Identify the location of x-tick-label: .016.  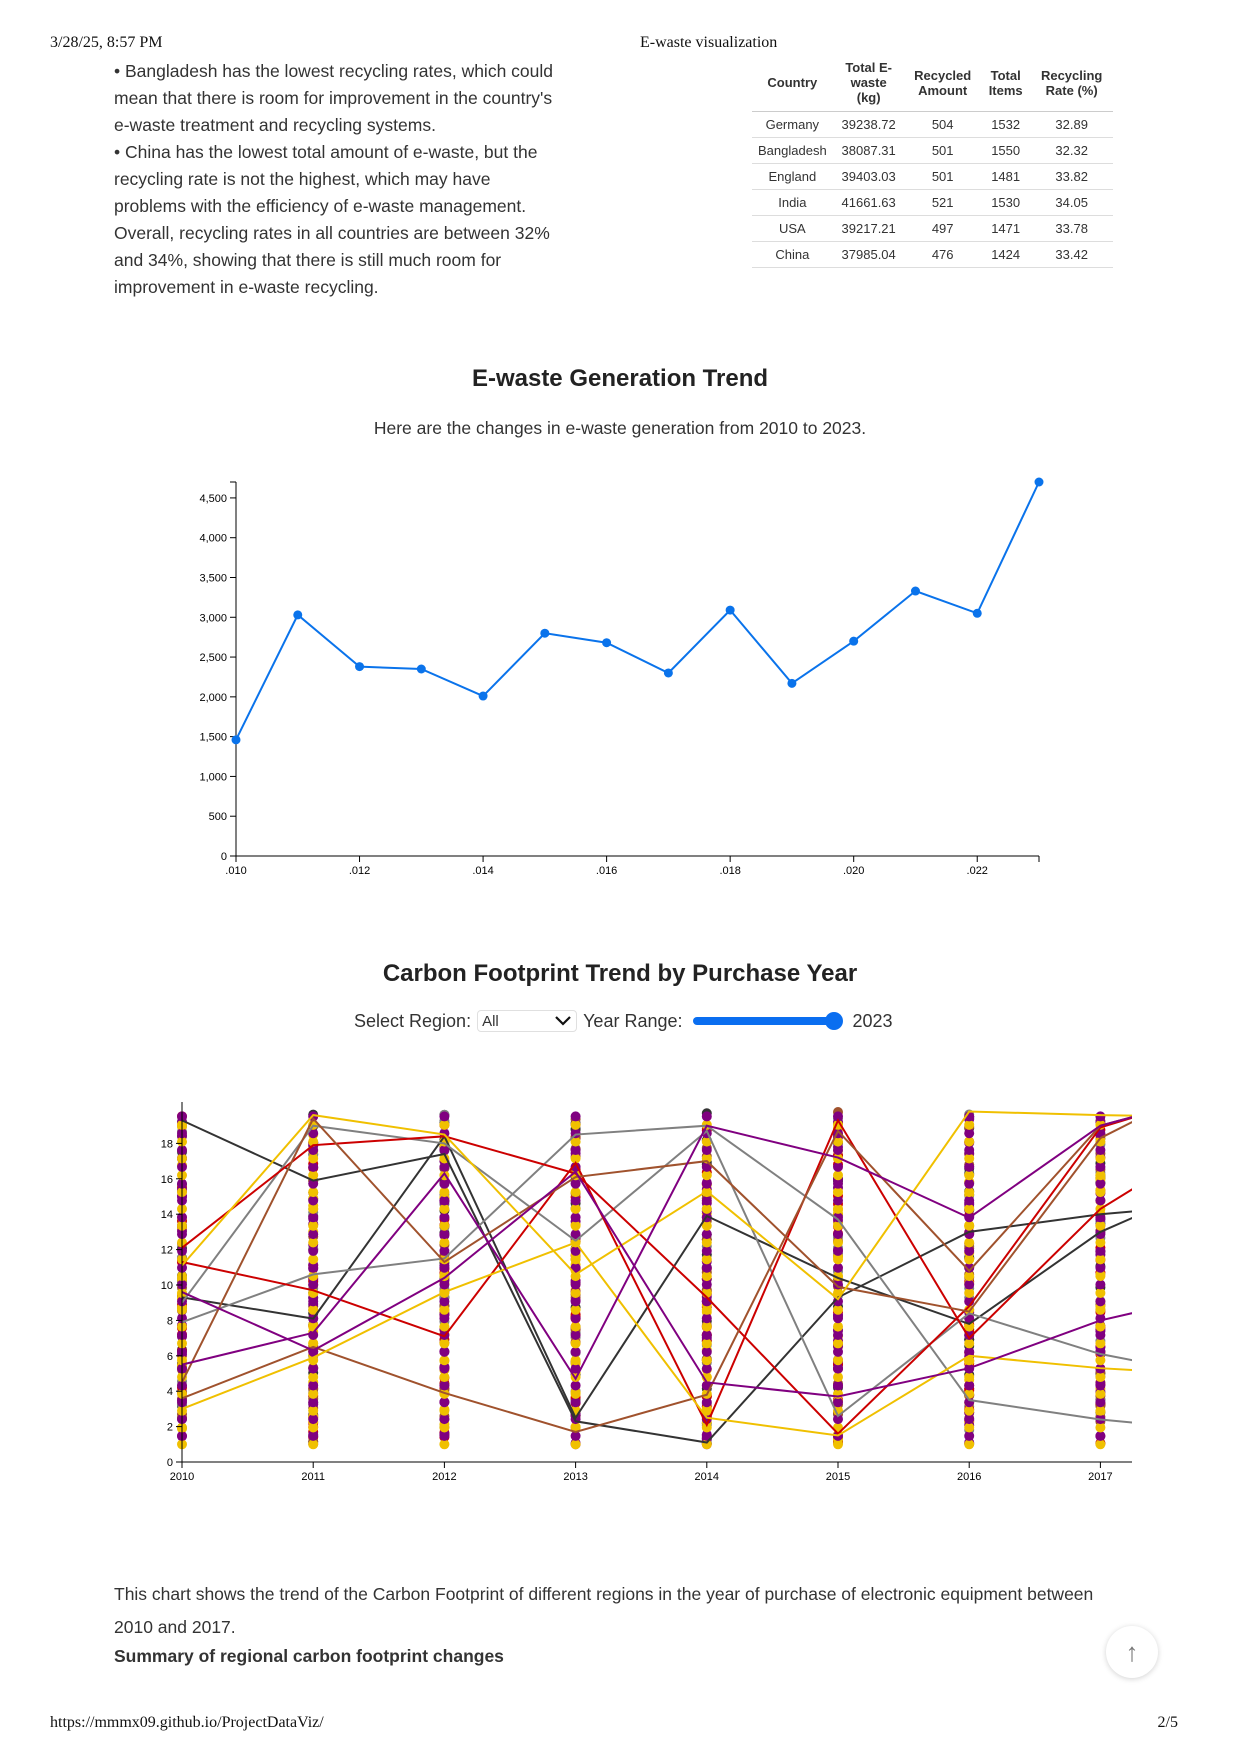
(606, 871).